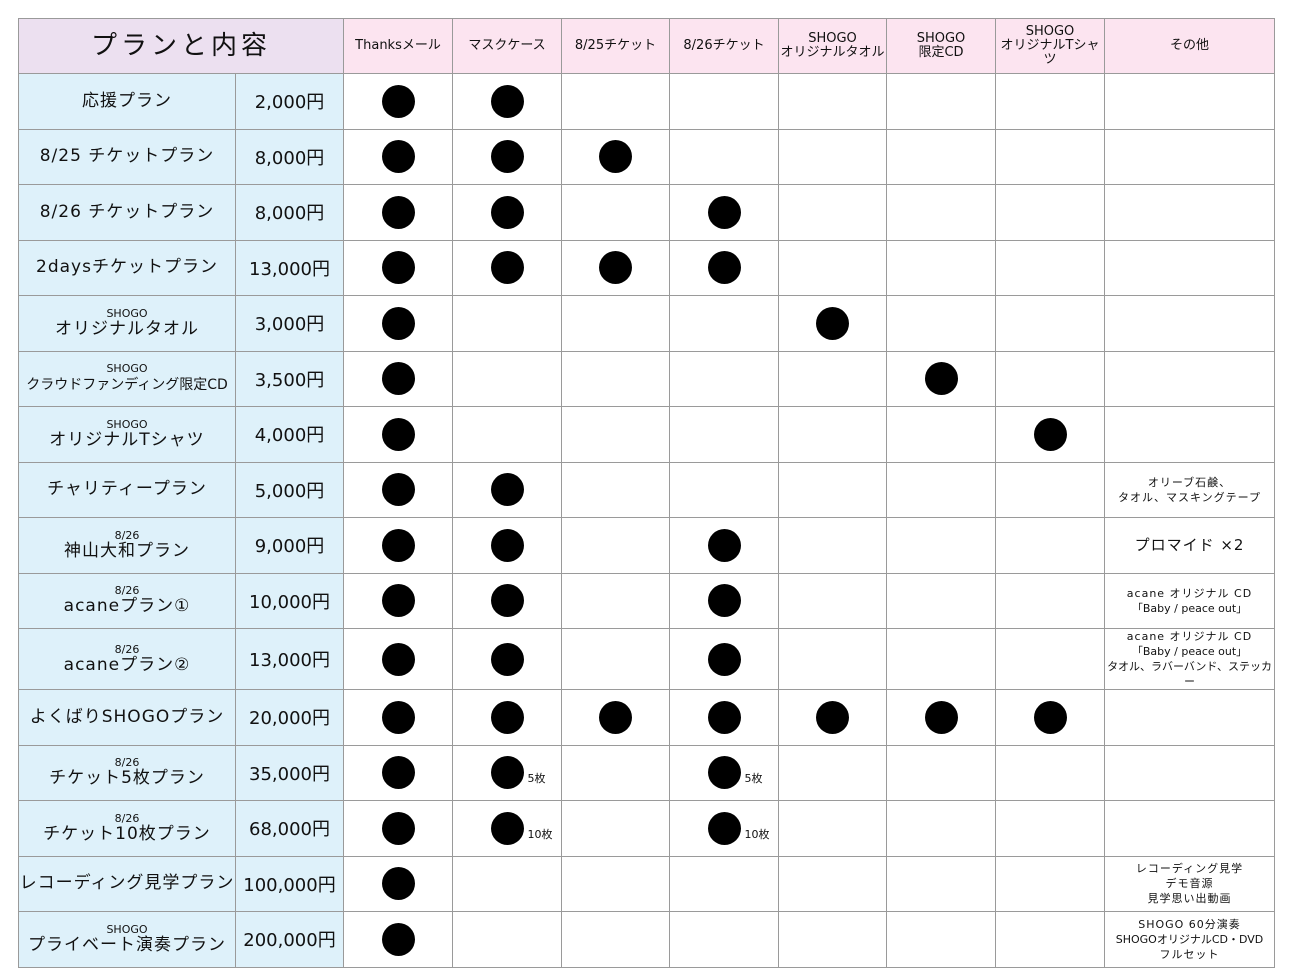  Describe the element at coordinates (832, 52) in the screenshot. I see `column-header-line: オリジナルタオル` at that location.